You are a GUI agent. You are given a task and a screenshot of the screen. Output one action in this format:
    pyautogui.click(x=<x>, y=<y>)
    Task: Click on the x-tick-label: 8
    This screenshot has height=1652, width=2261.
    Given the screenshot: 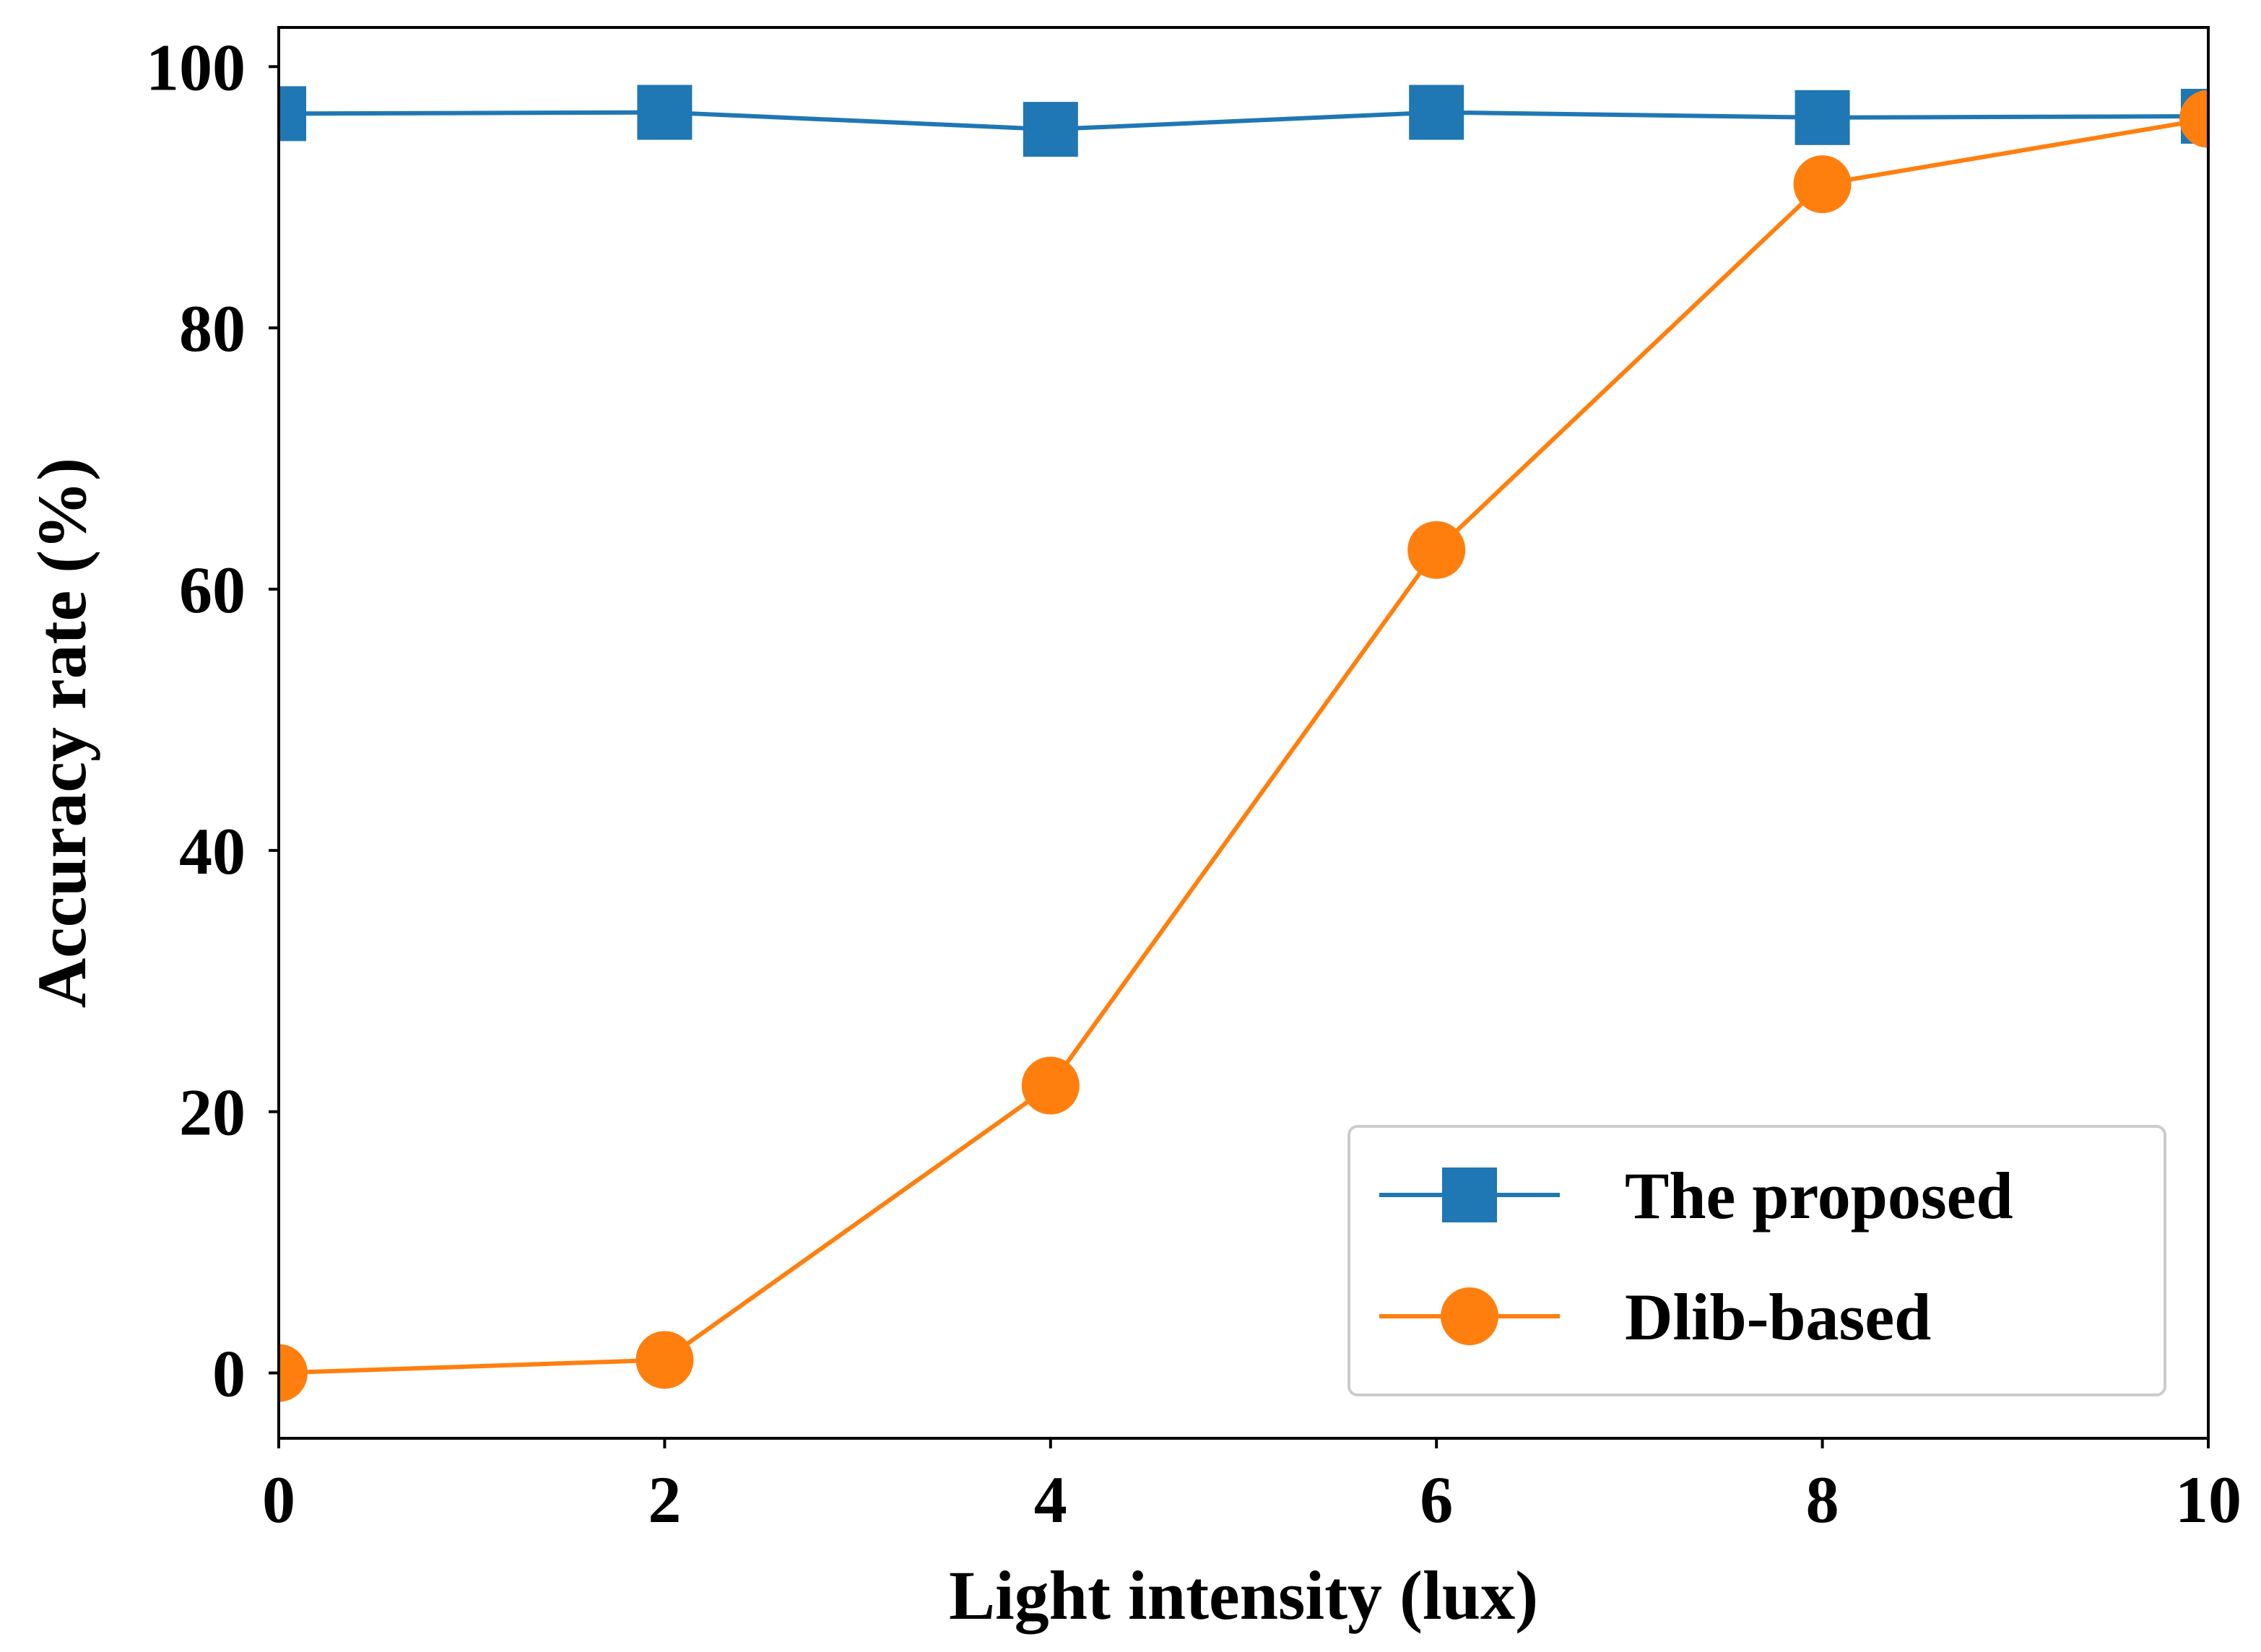 What is the action you would take?
    pyautogui.click(x=1822, y=1499)
    